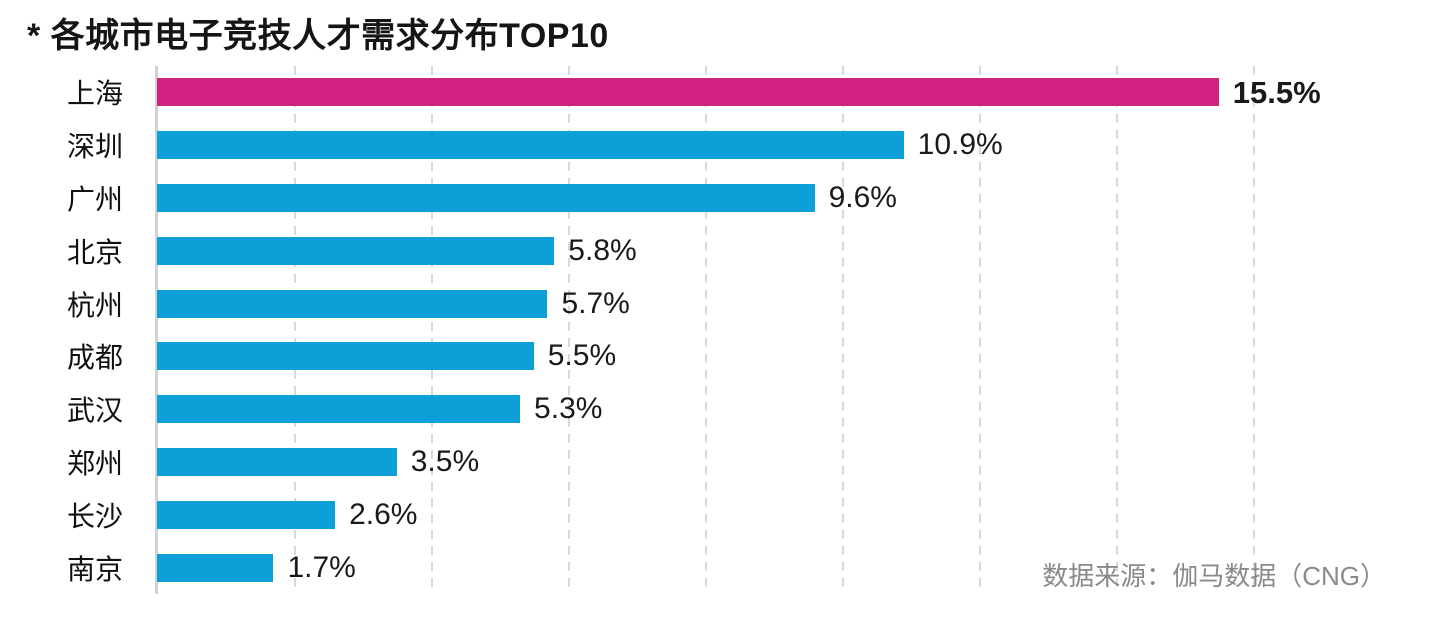  I want to click on category-label: 南京, so click(94, 569).